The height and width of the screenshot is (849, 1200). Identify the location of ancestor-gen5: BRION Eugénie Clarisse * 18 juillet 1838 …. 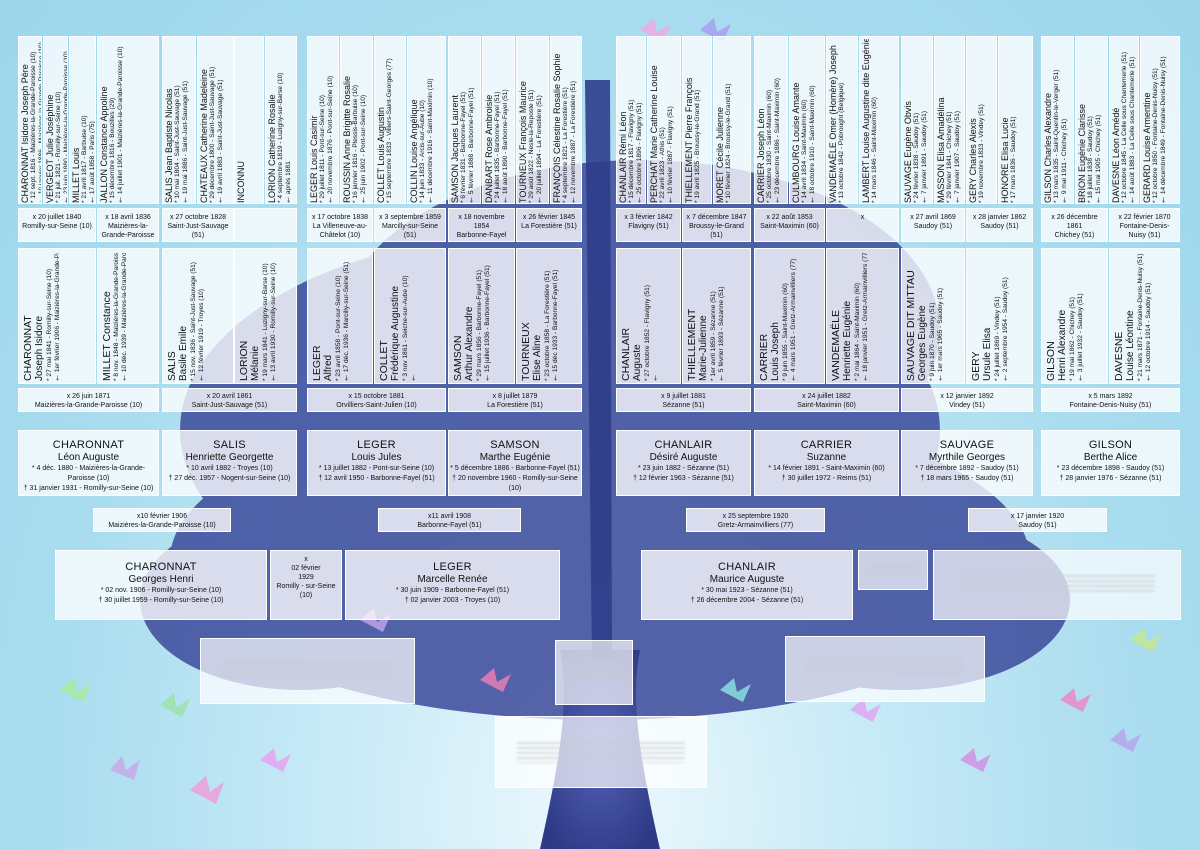
(1091, 120).